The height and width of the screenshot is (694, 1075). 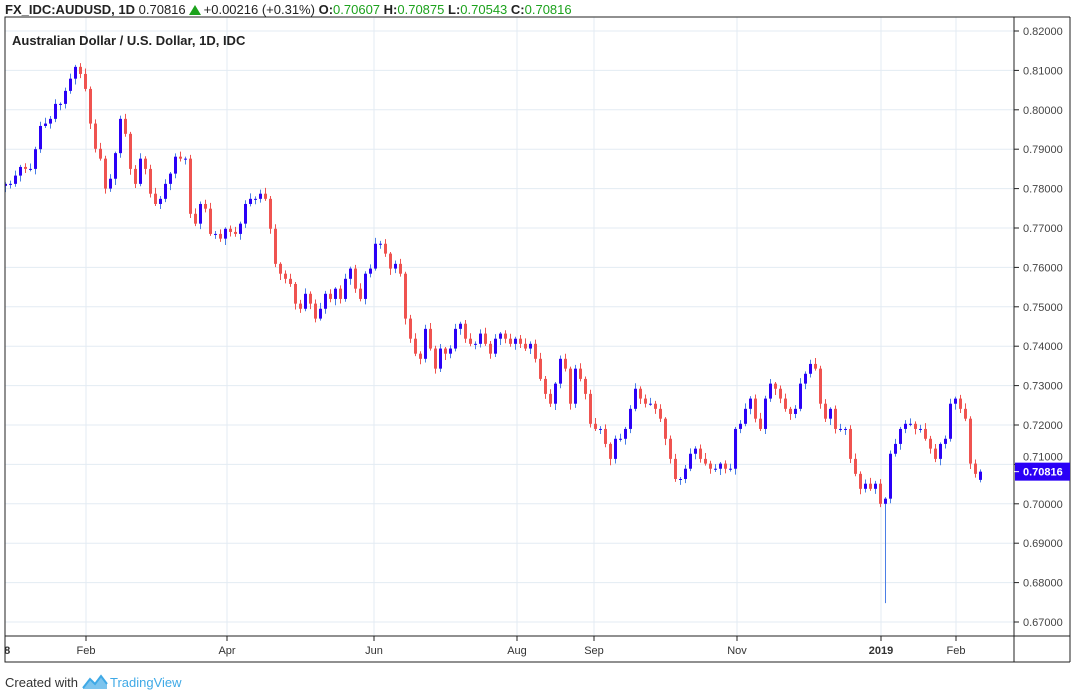 I want to click on x-tick-label: Nov, so click(x=737, y=651).